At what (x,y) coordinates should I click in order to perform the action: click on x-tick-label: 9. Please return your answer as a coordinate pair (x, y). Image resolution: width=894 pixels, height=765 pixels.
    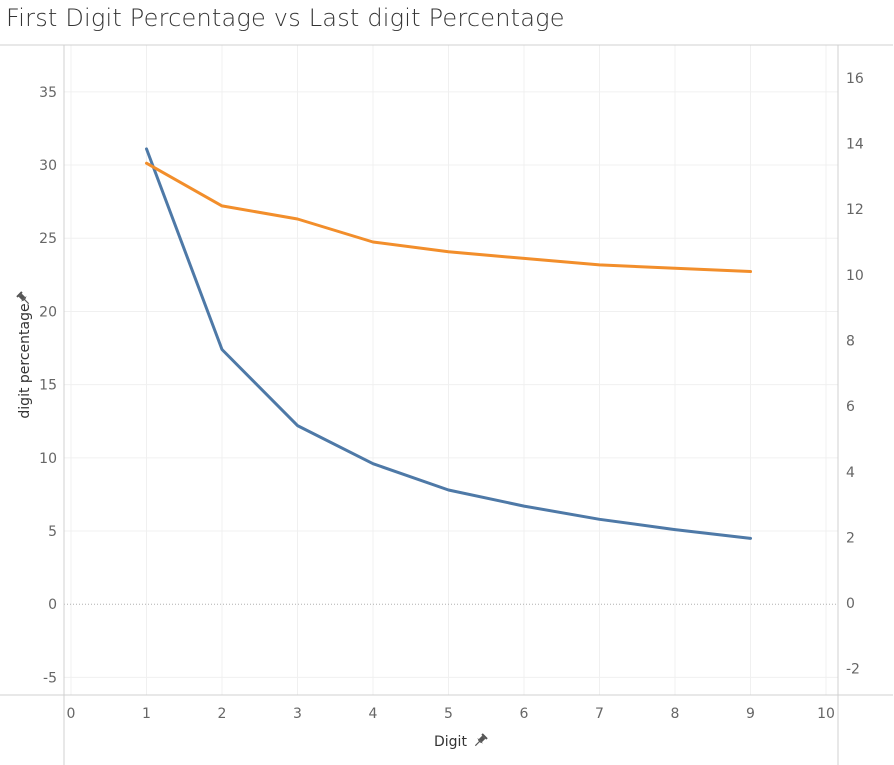
    Looking at the image, I should click on (750, 714).